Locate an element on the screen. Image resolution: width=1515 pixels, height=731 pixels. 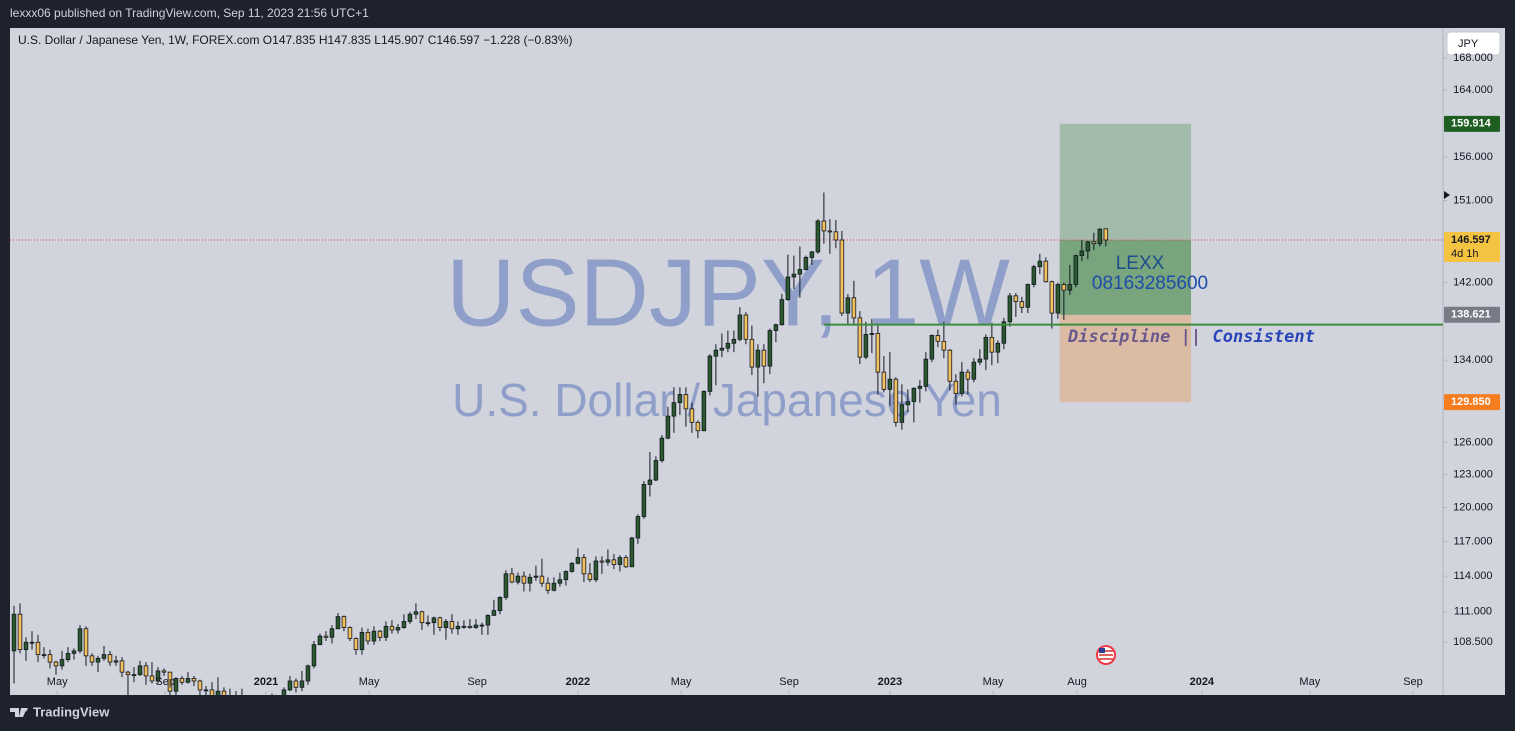
price-countdown: 4d 1h is located at coordinates (1465, 254).